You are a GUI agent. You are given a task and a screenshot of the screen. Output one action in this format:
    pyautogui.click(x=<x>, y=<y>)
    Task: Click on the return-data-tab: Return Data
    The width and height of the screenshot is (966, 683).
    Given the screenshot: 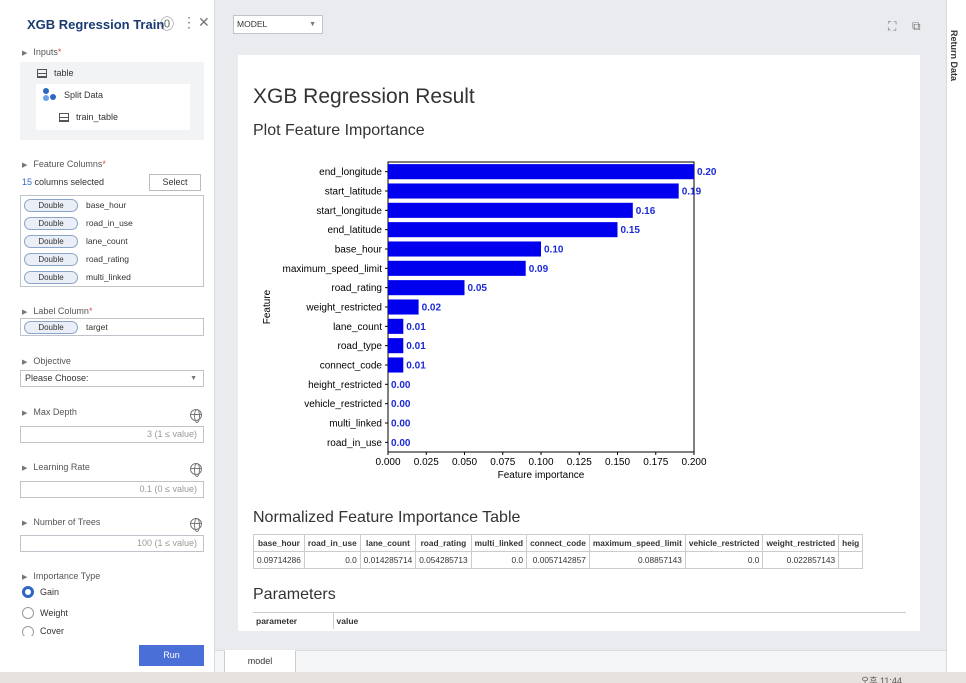 What is the action you would take?
    pyautogui.click(x=954, y=56)
    